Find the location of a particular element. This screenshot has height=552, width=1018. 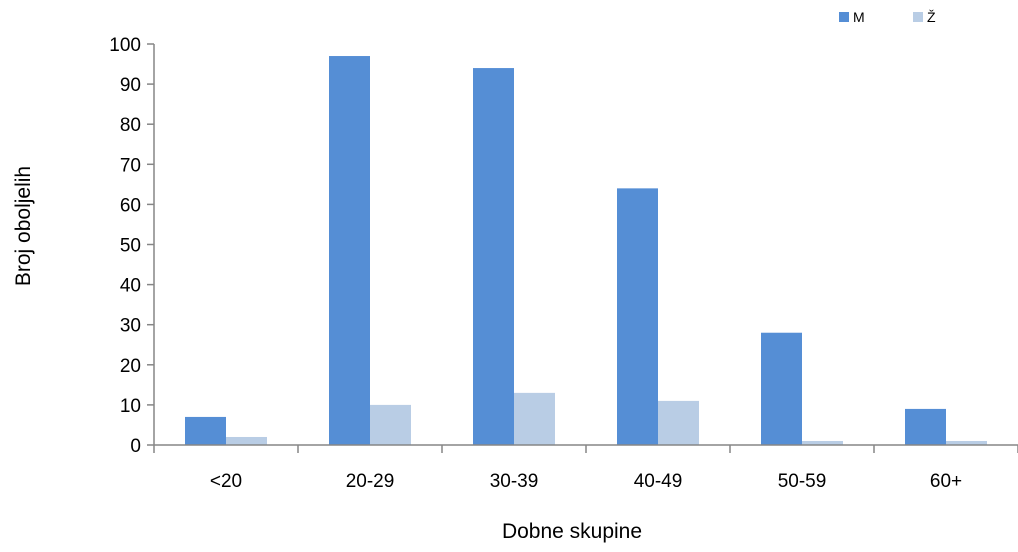

legend-swatch-z is located at coordinates (918, 17).